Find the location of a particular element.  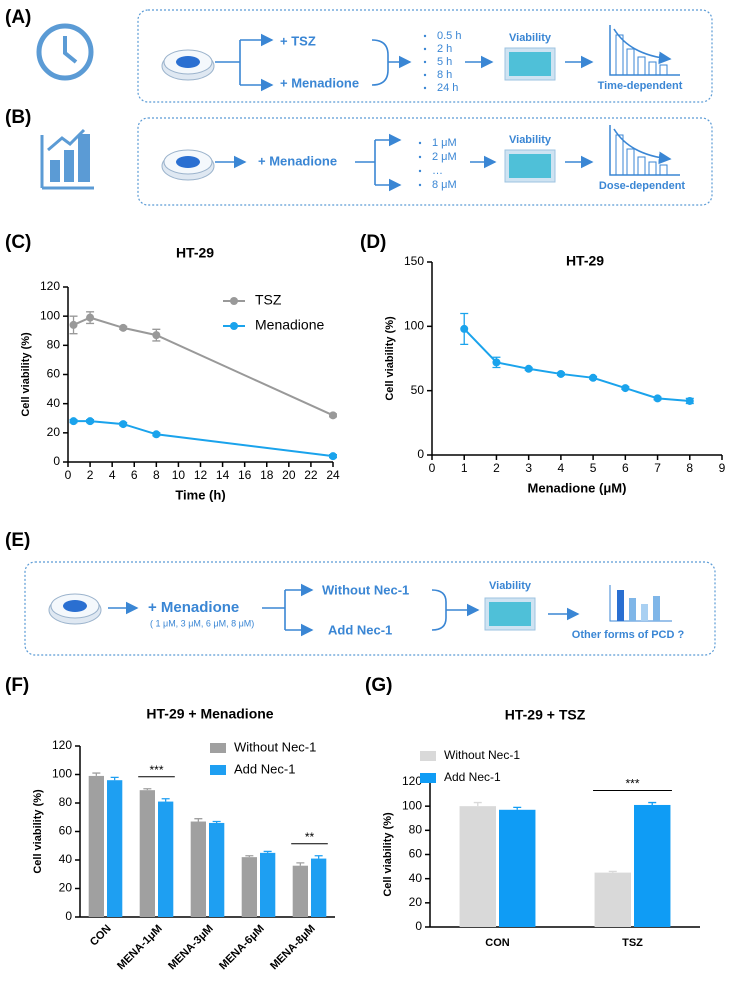

x-tick-label: 10 is located at coordinates (179, 475).